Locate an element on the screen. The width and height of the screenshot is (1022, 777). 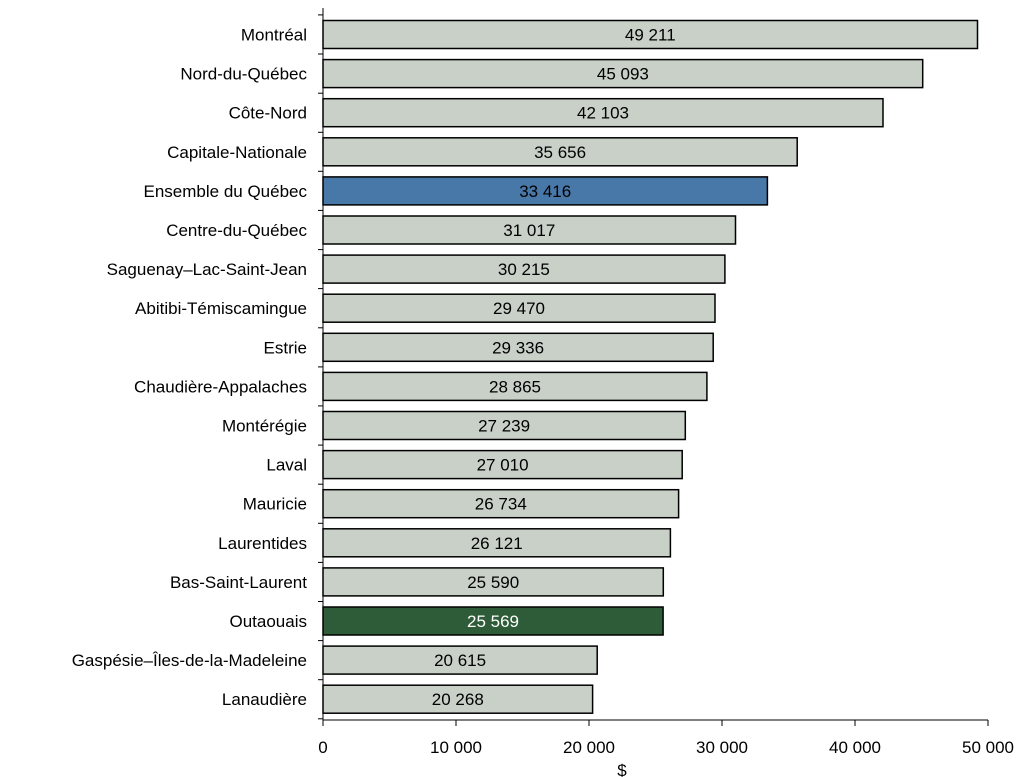
category-label: Mauricie is located at coordinates (275, 504).